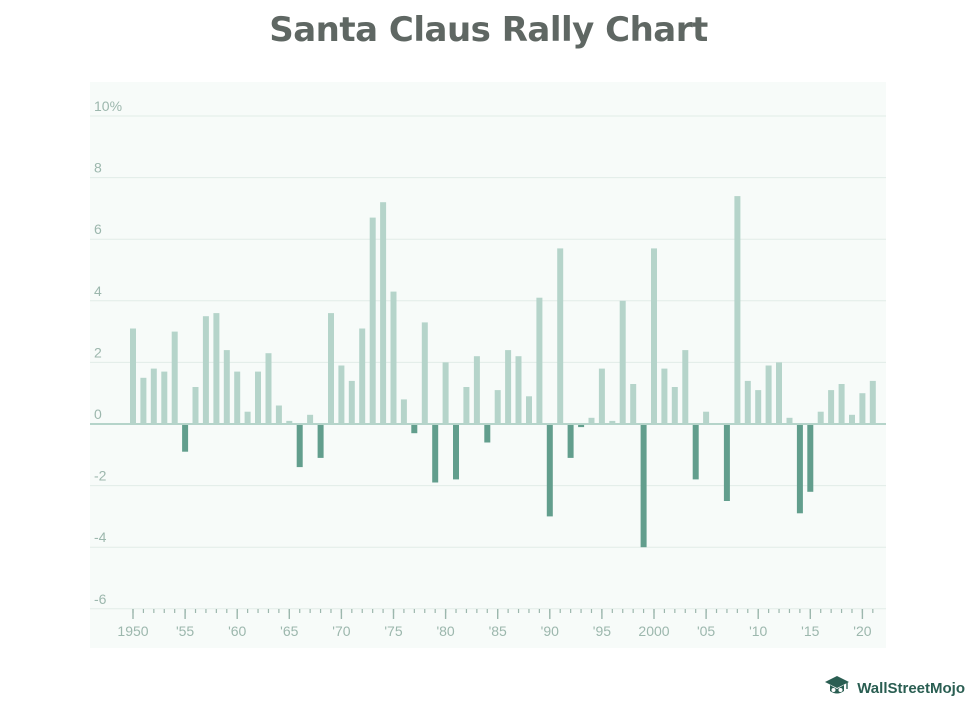 The width and height of the screenshot is (977, 712). What do you see at coordinates (133, 376) in the screenshot?
I see `bar-1950` at bounding box center [133, 376].